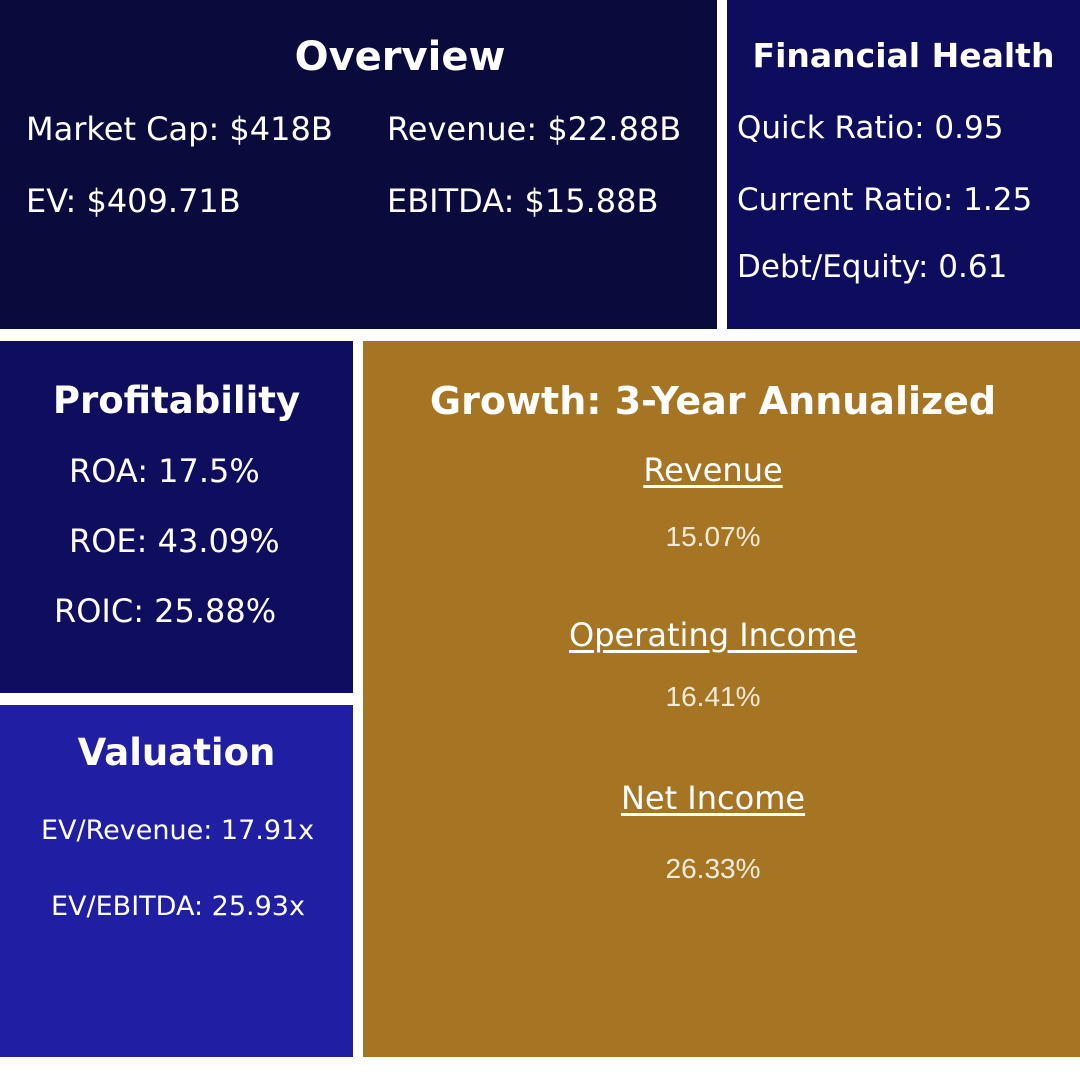  Describe the element at coordinates (872, 267) in the screenshot. I see `debt-equity-value: Debt/Equity: 0.61` at that location.